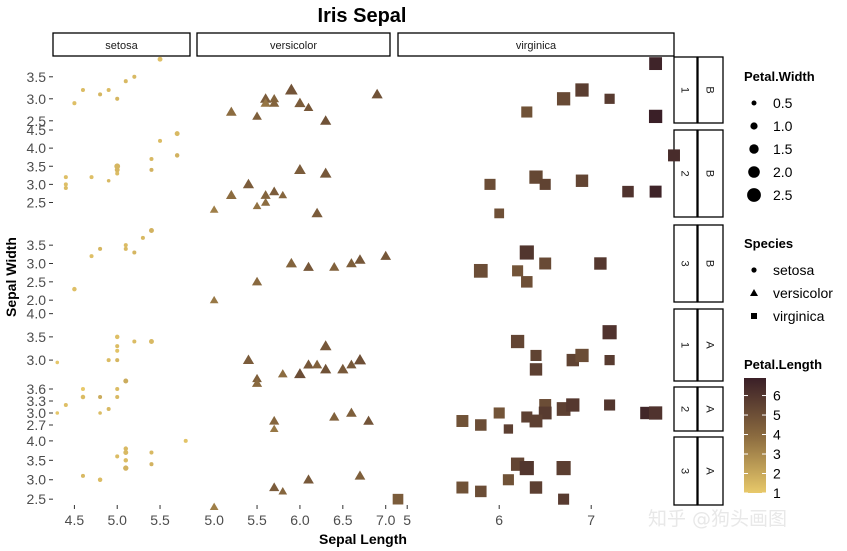 Image resolution: width=847 pixels, height=551 pixels. Describe the element at coordinates (214, 520) in the screenshot. I see `x-tick-label: 5.0` at that location.